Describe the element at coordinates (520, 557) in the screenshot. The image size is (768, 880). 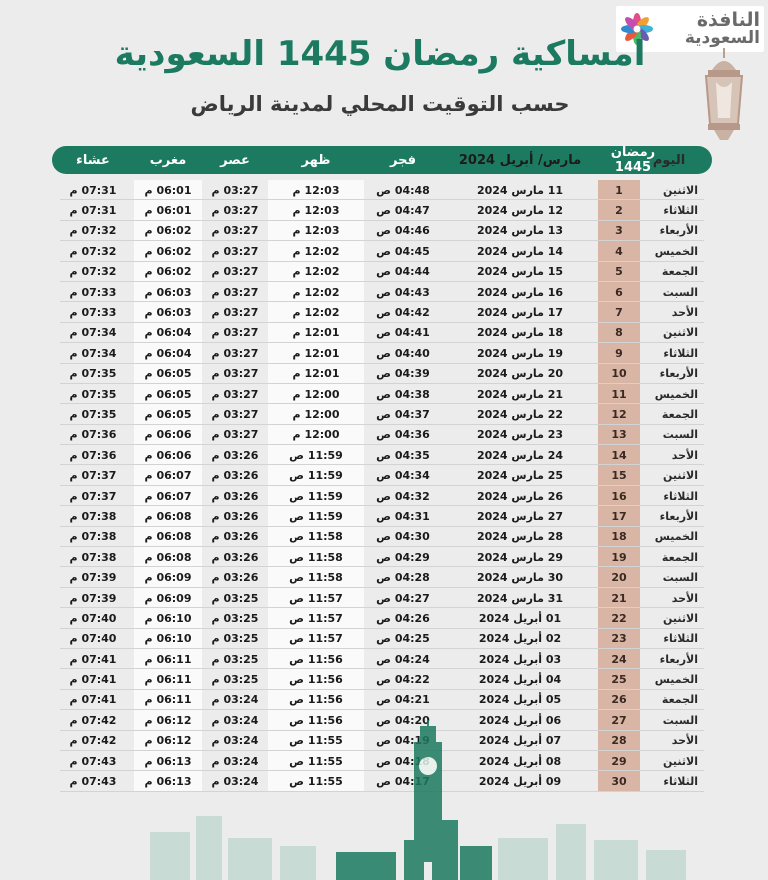
I see `cell-date: 29 مارس 2024` at that location.